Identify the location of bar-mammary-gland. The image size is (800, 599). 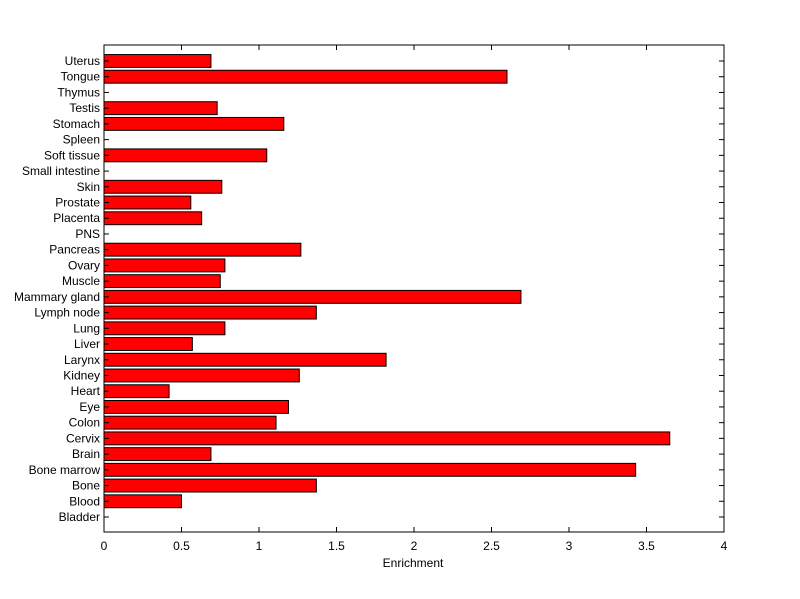
(312, 296).